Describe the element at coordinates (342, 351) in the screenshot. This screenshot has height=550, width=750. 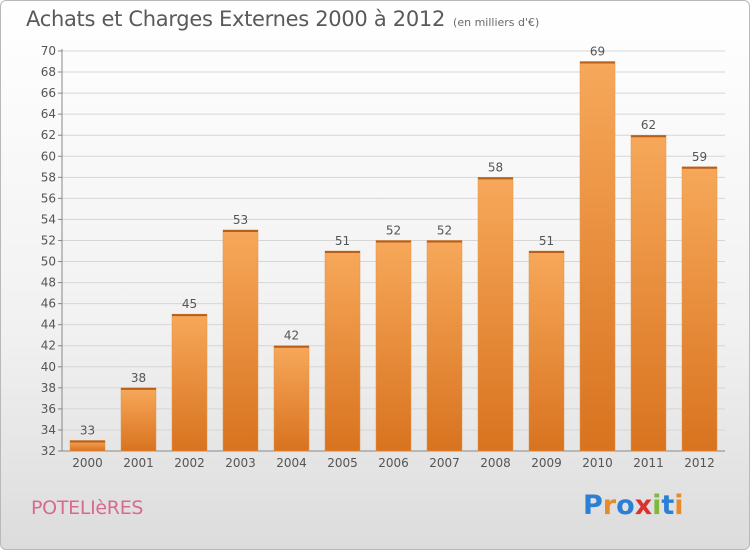
I see `bar-2005` at that location.